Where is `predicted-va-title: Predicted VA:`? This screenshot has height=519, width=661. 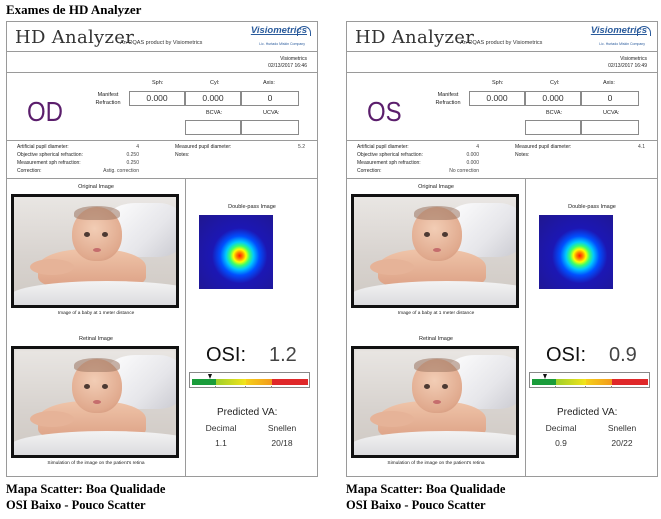 predicted-va-title: Predicted VA: is located at coordinates (247, 412).